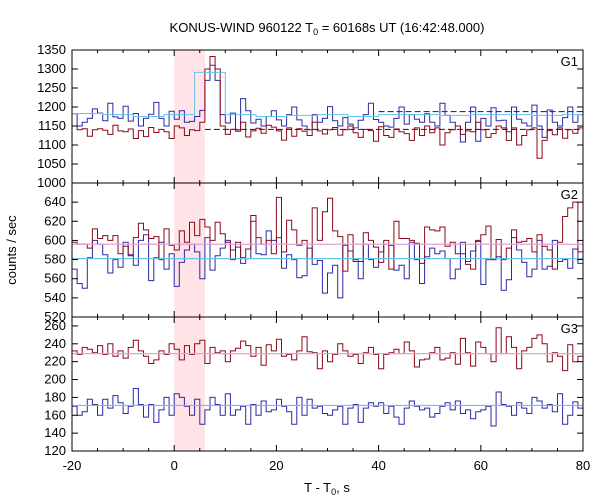 The height and width of the screenshot is (500, 600). Describe the element at coordinates (333, 492) in the screenshot. I see `x-axis-label-subscript: 0` at that location.